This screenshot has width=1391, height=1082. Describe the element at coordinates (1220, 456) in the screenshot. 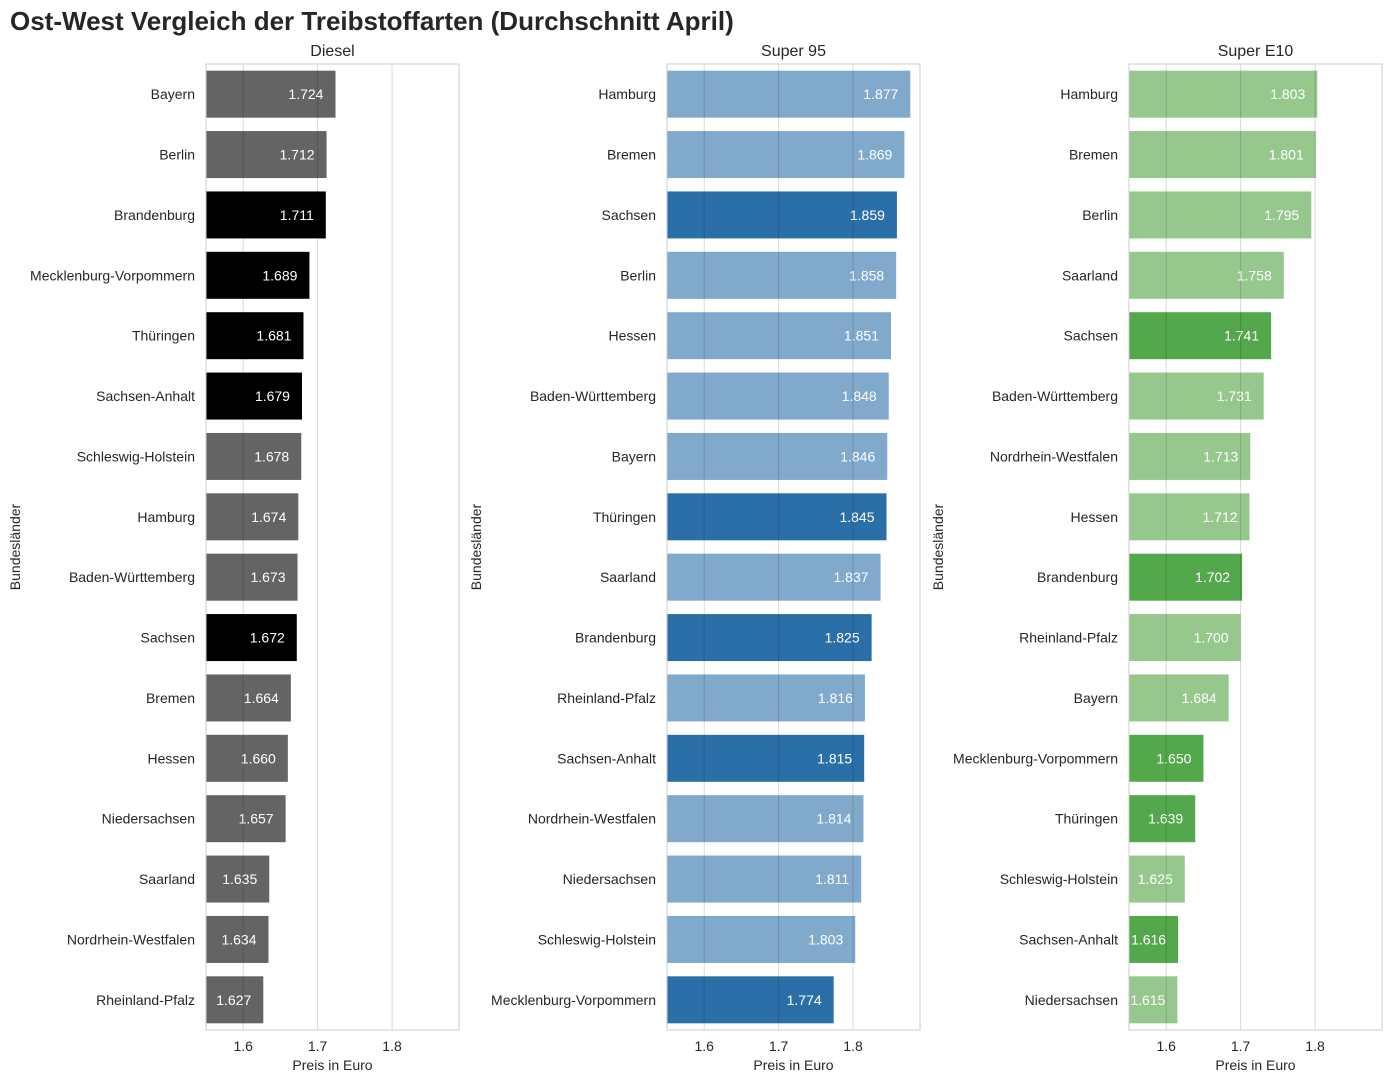

I see `bar-value-label: 1.713` at that location.